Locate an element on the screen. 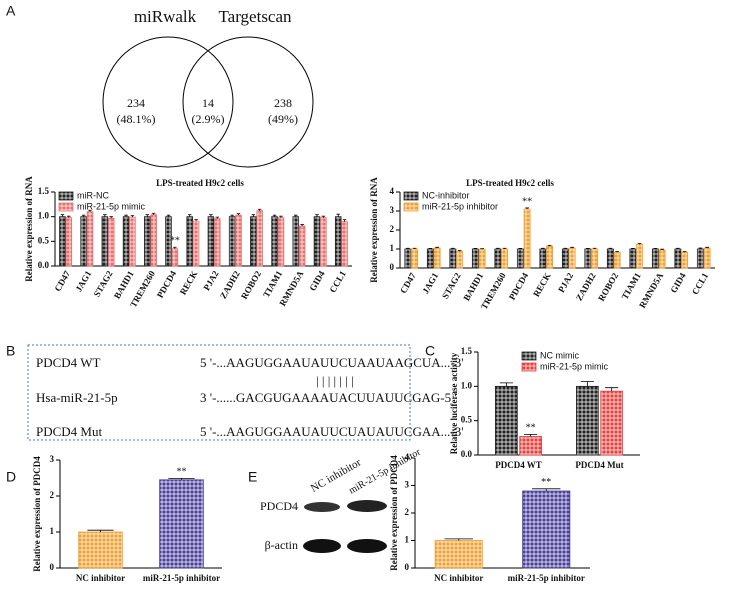  legend-label: miR-NC is located at coordinates (93, 195).